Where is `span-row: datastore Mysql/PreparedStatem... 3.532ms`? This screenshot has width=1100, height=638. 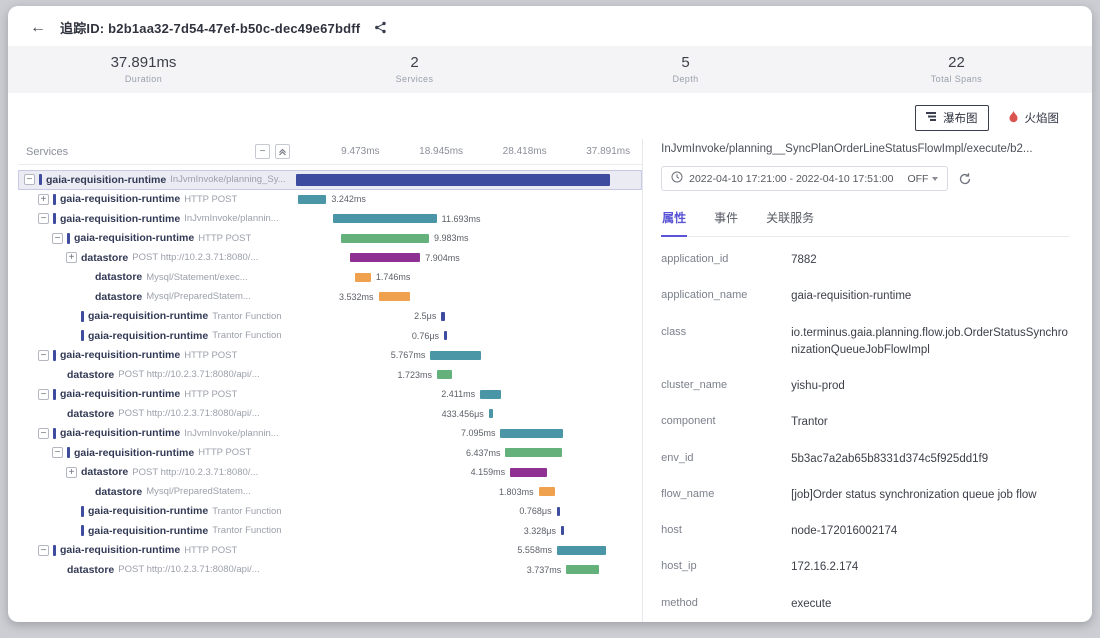
span-row: datastore Mysql/PreparedStatem... 3.532ms is located at coordinates (330, 297).